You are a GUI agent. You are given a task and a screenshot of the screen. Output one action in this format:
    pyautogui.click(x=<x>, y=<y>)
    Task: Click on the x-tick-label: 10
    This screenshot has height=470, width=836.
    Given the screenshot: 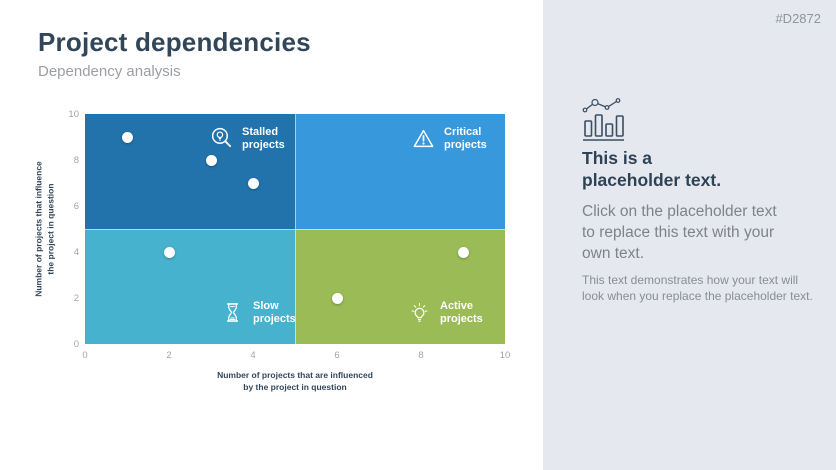 What is the action you would take?
    pyautogui.click(x=505, y=355)
    